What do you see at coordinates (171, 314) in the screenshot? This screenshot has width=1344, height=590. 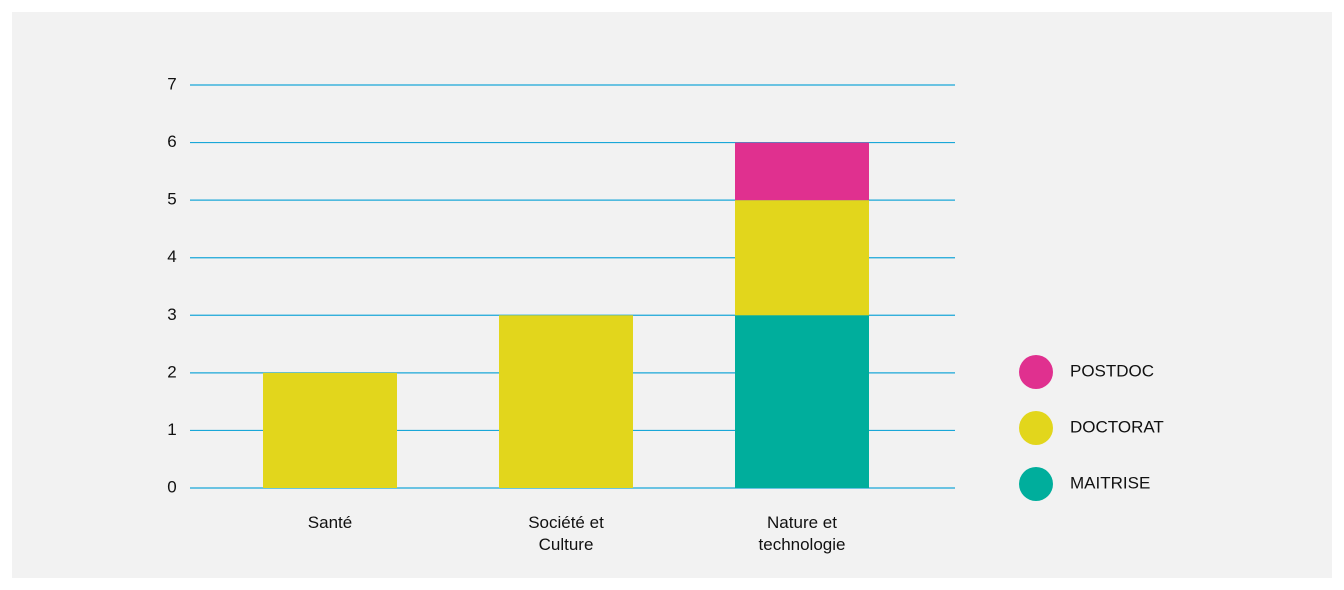 I see `y-tick-label: 3` at bounding box center [171, 314].